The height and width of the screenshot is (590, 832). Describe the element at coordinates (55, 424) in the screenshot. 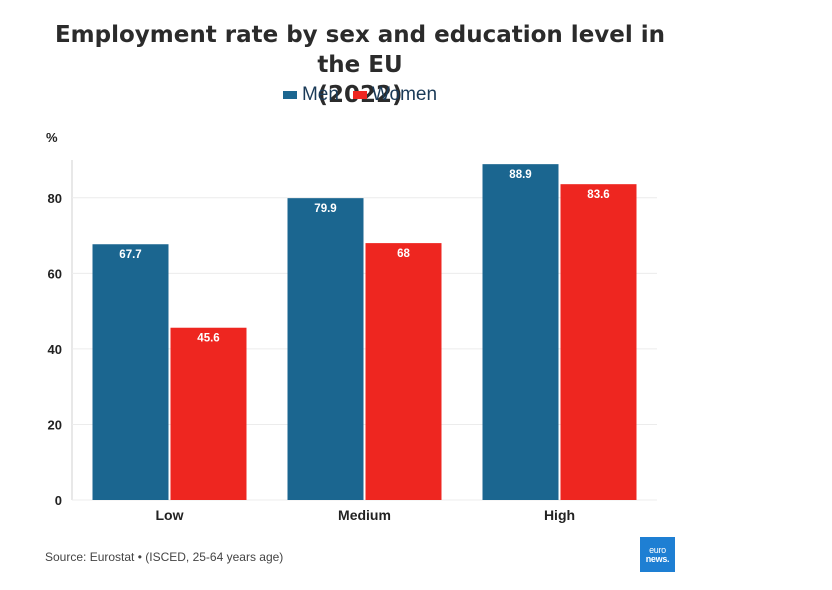

I see `y-tick-label: 20` at that location.